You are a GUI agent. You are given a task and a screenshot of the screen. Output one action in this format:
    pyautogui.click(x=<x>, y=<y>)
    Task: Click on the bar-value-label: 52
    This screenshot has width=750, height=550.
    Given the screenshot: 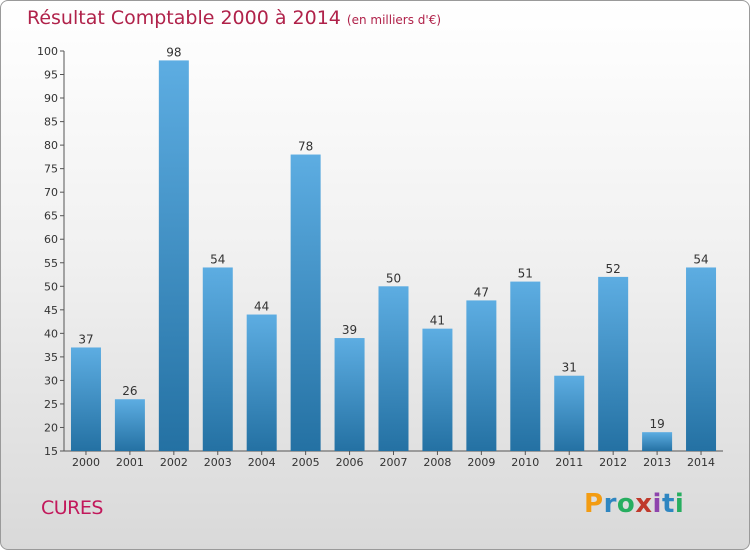 What is the action you would take?
    pyautogui.click(x=613, y=269)
    